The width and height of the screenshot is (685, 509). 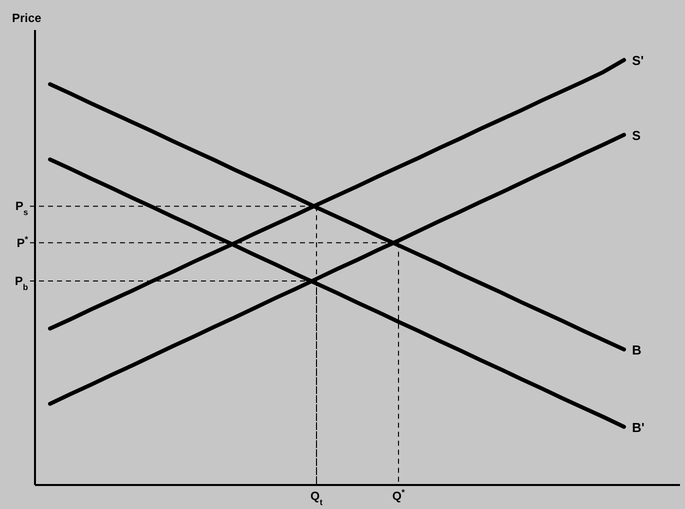 What do you see at coordinates (316, 498) in the screenshot?
I see `x-tick-label: Q$_{t}$` at bounding box center [316, 498].